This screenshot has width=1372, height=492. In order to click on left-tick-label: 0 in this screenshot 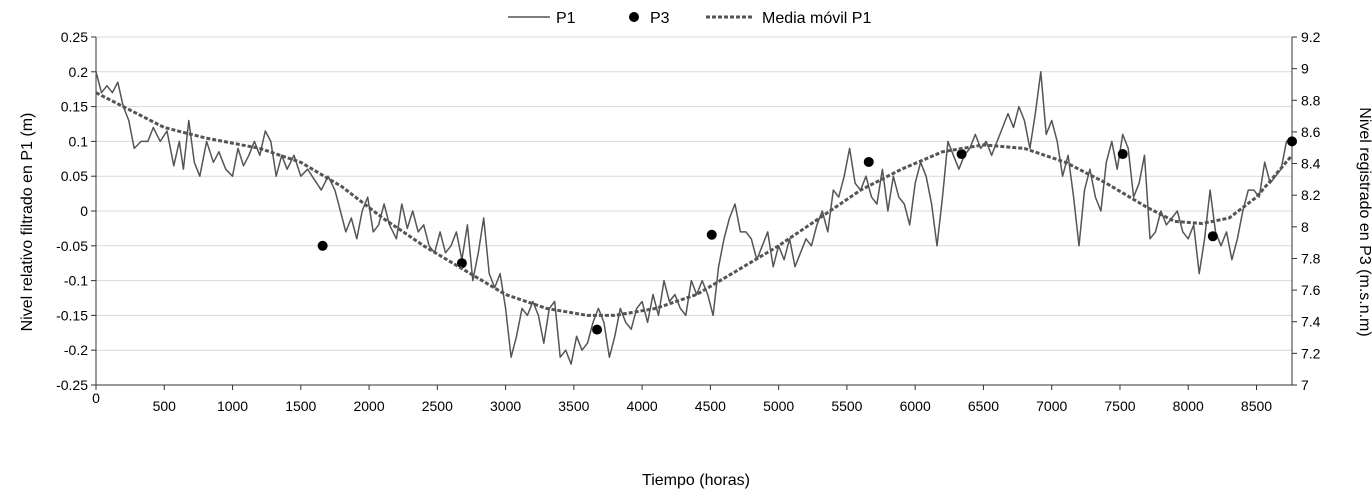, I will do `click(84, 211)`.